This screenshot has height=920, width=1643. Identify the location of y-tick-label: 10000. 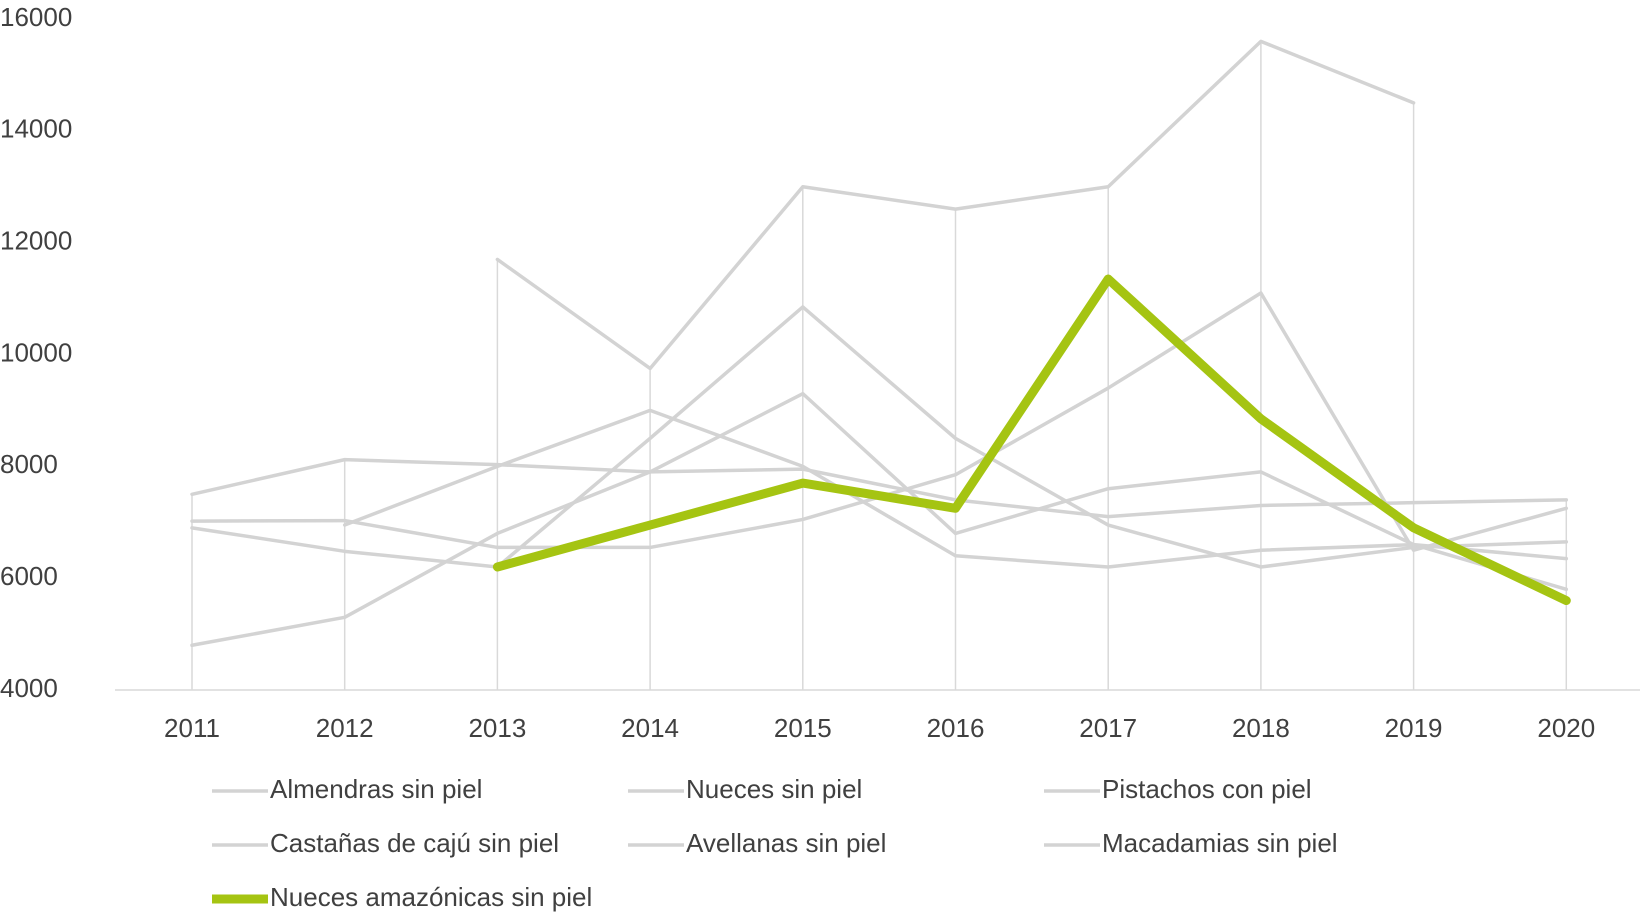
(36, 352).